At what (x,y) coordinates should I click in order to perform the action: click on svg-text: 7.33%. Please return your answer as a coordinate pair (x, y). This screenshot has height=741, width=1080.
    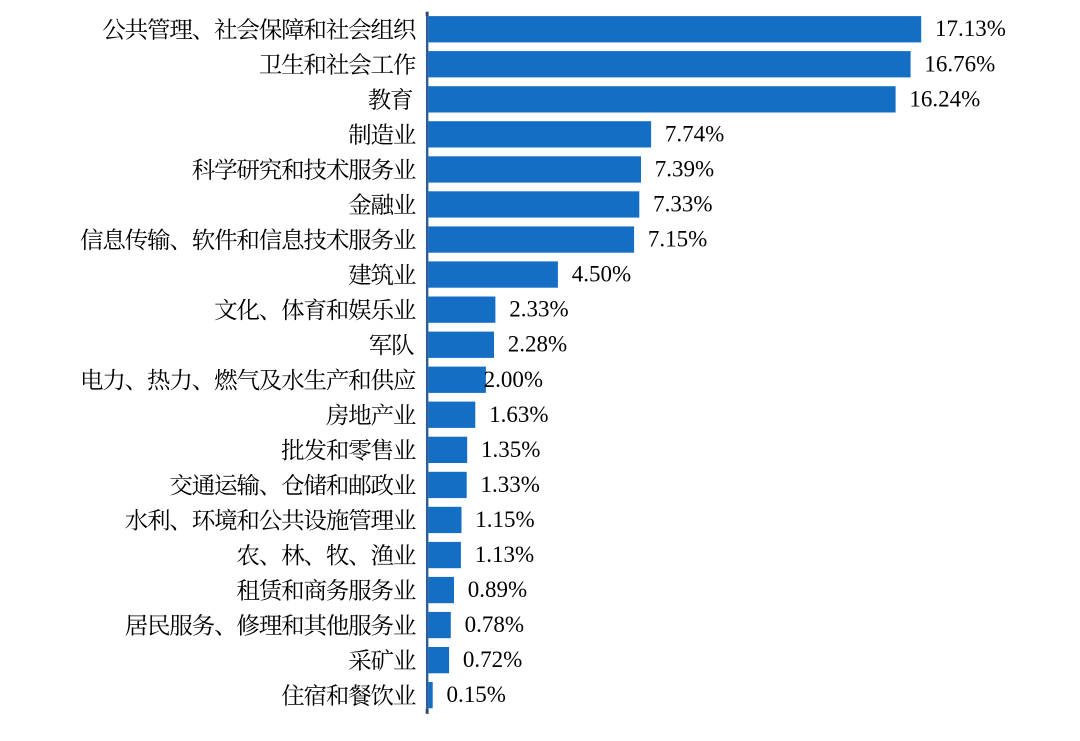
    Looking at the image, I should click on (682, 204).